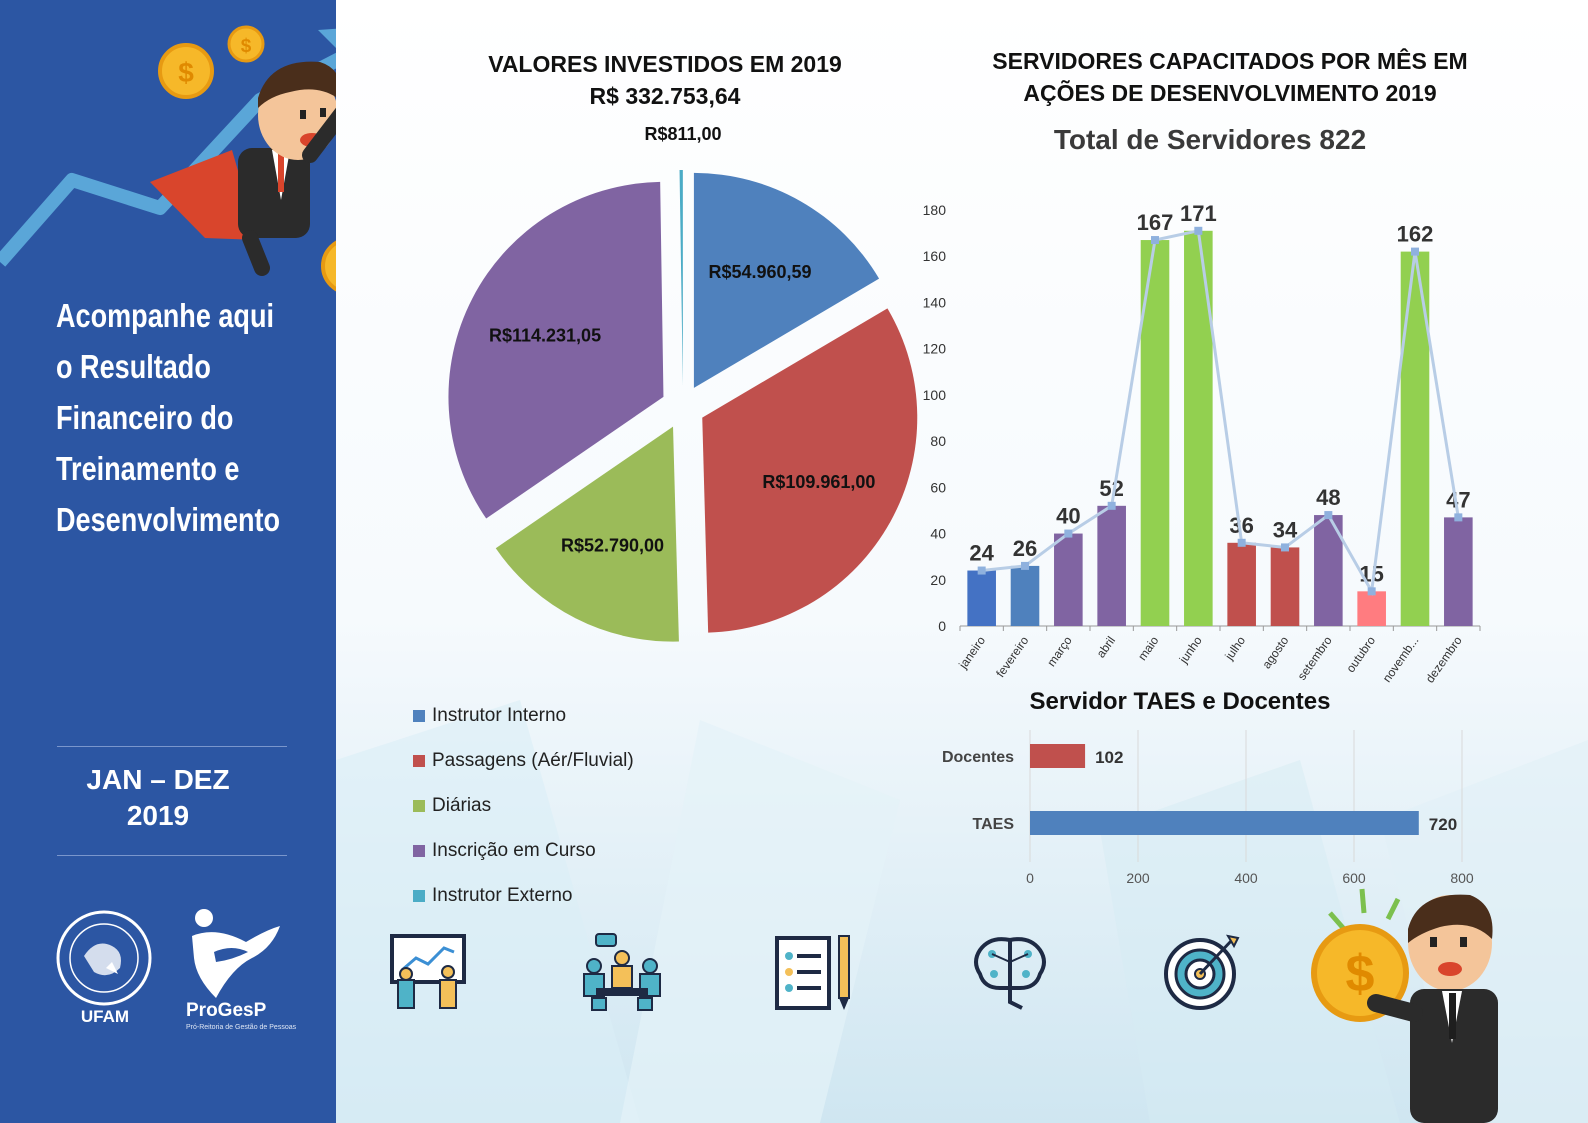  What do you see at coordinates (462, 805) in the screenshot?
I see `legend-label: Diárias` at bounding box center [462, 805].